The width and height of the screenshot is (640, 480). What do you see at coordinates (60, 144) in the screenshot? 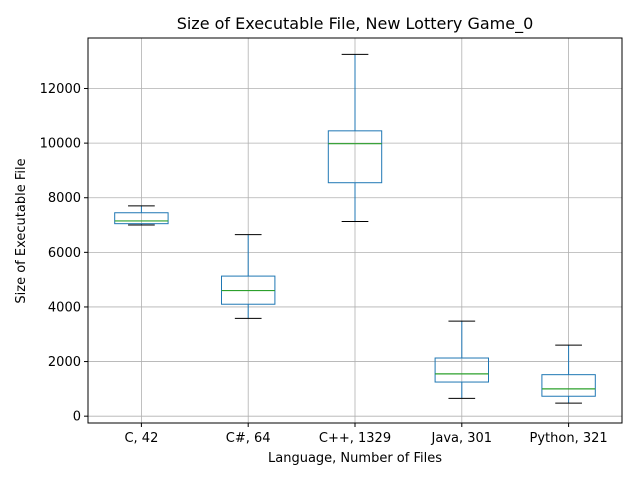
I see `y-tick-label: 10000` at bounding box center [60, 144].